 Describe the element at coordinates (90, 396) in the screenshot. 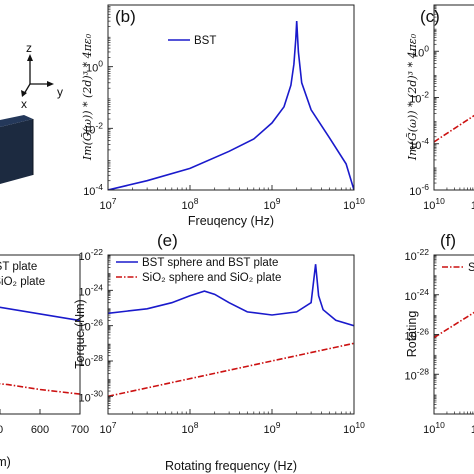

I see `y-tick-label: 10⁻³⁰` at that location.